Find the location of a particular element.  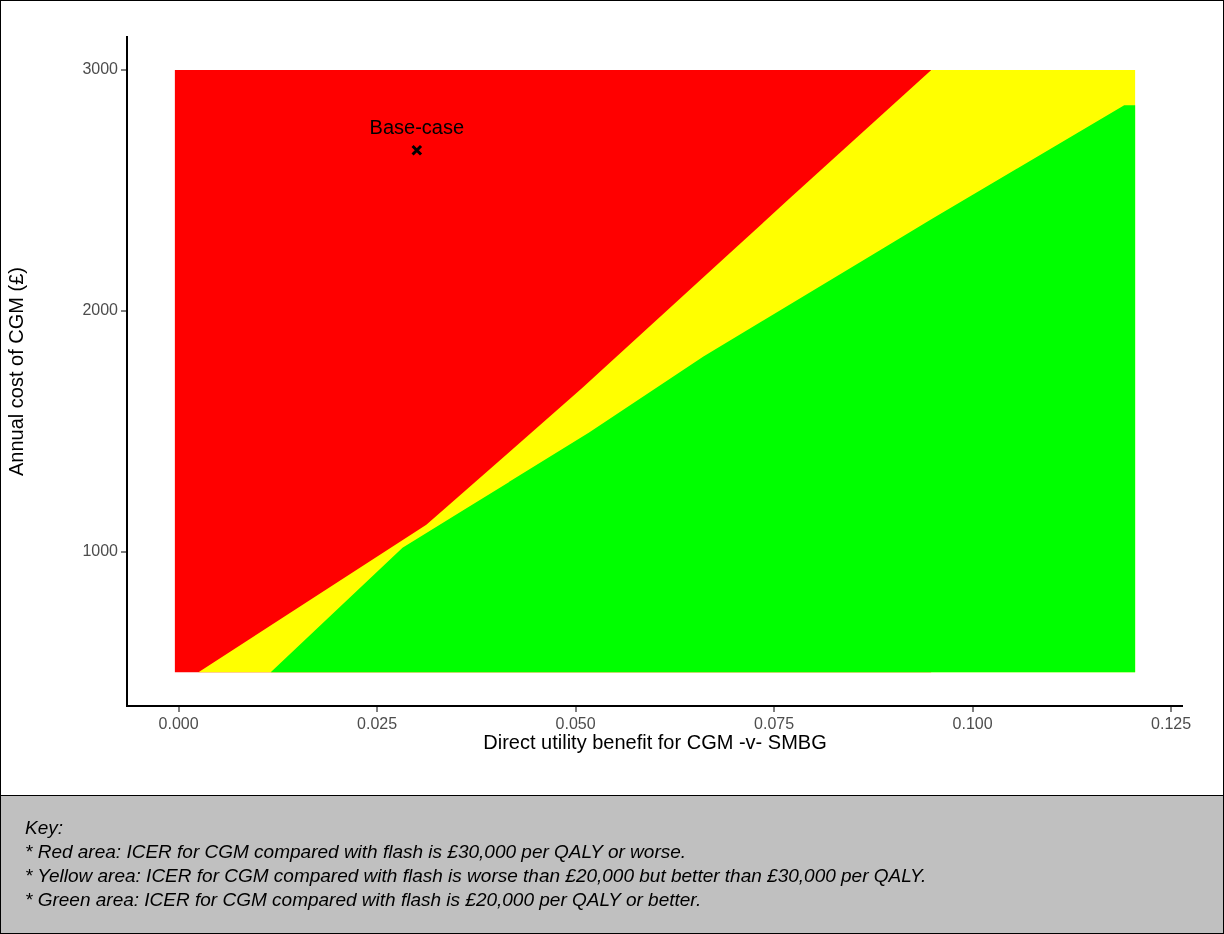

y-tick-label: 3000 is located at coordinates (100, 69).